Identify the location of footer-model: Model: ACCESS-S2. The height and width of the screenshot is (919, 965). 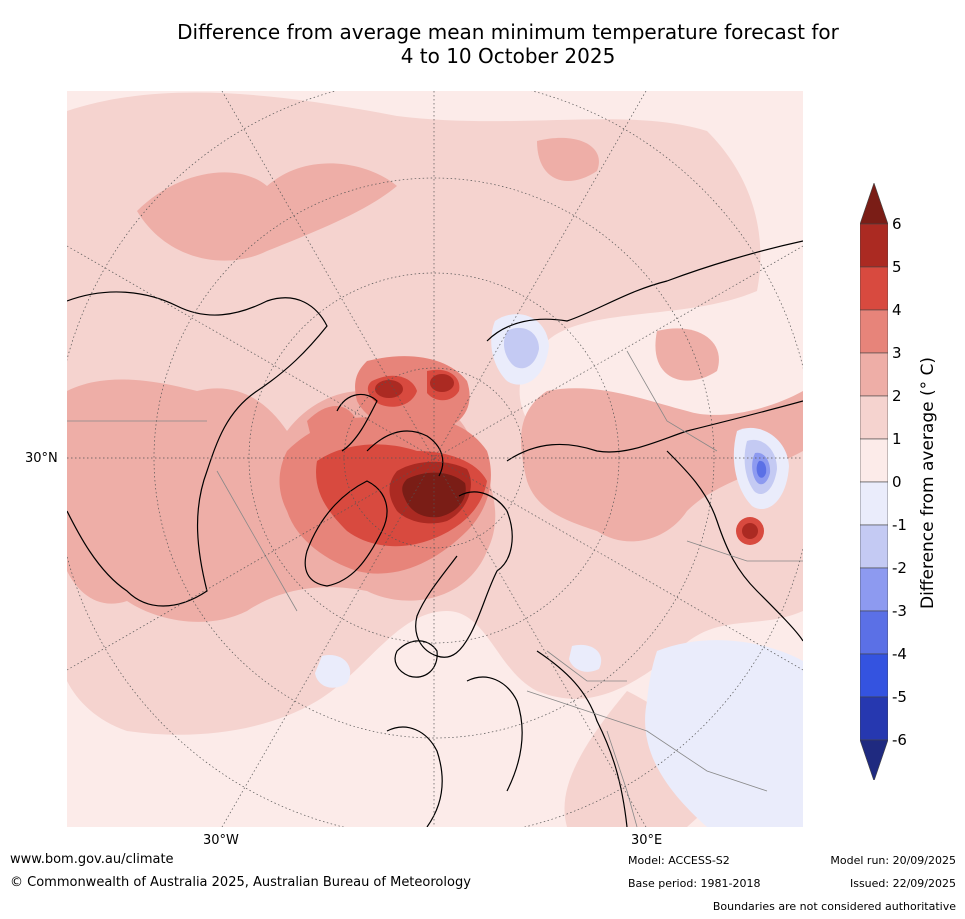
(679, 860).